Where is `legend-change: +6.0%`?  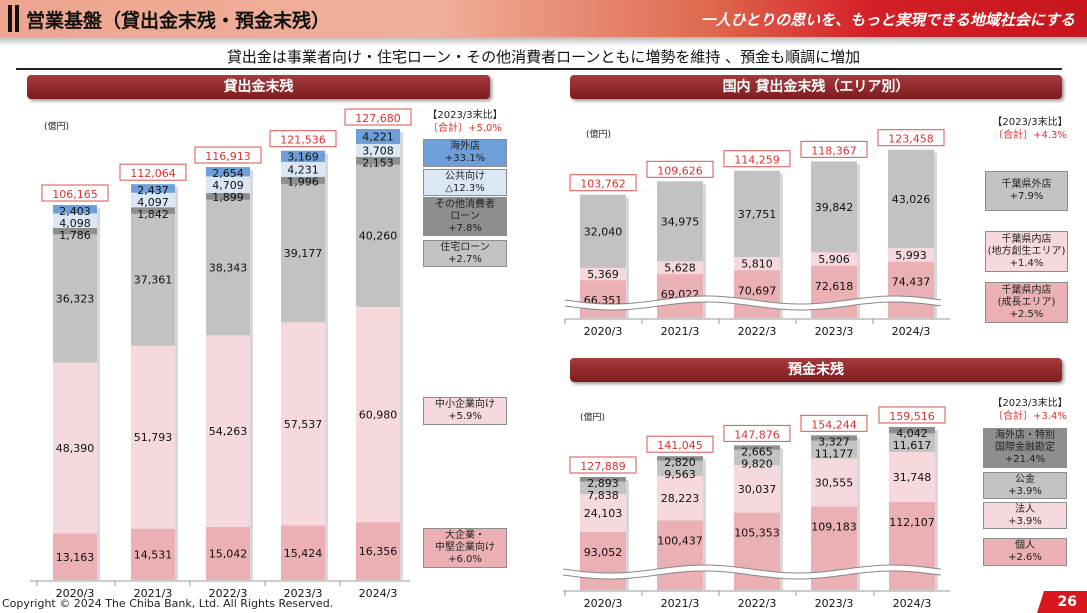
legend-change: +6.0% is located at coordinates (465, 559).